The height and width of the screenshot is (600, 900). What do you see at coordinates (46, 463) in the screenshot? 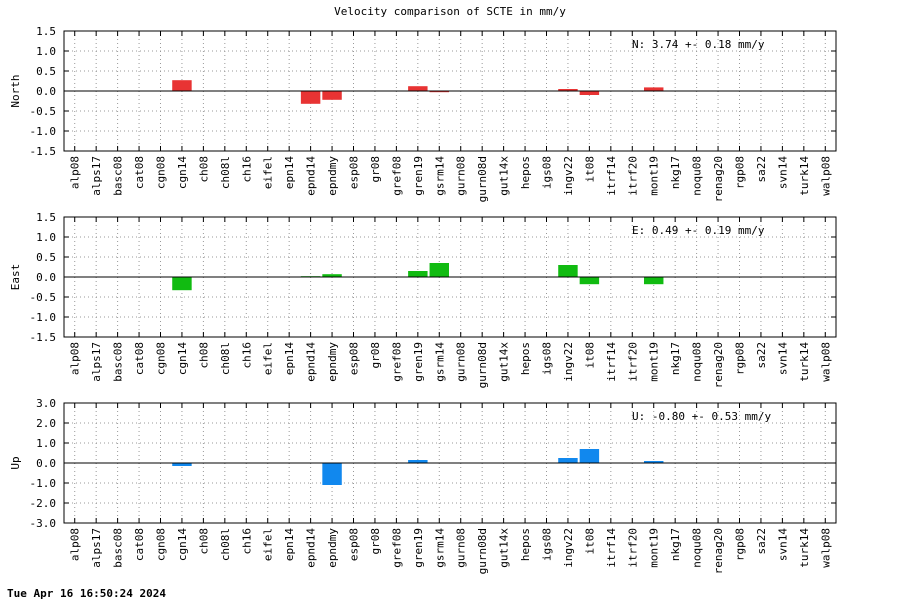
I see `up-ytick-label: 0.0` at bounding box center [46, 463].